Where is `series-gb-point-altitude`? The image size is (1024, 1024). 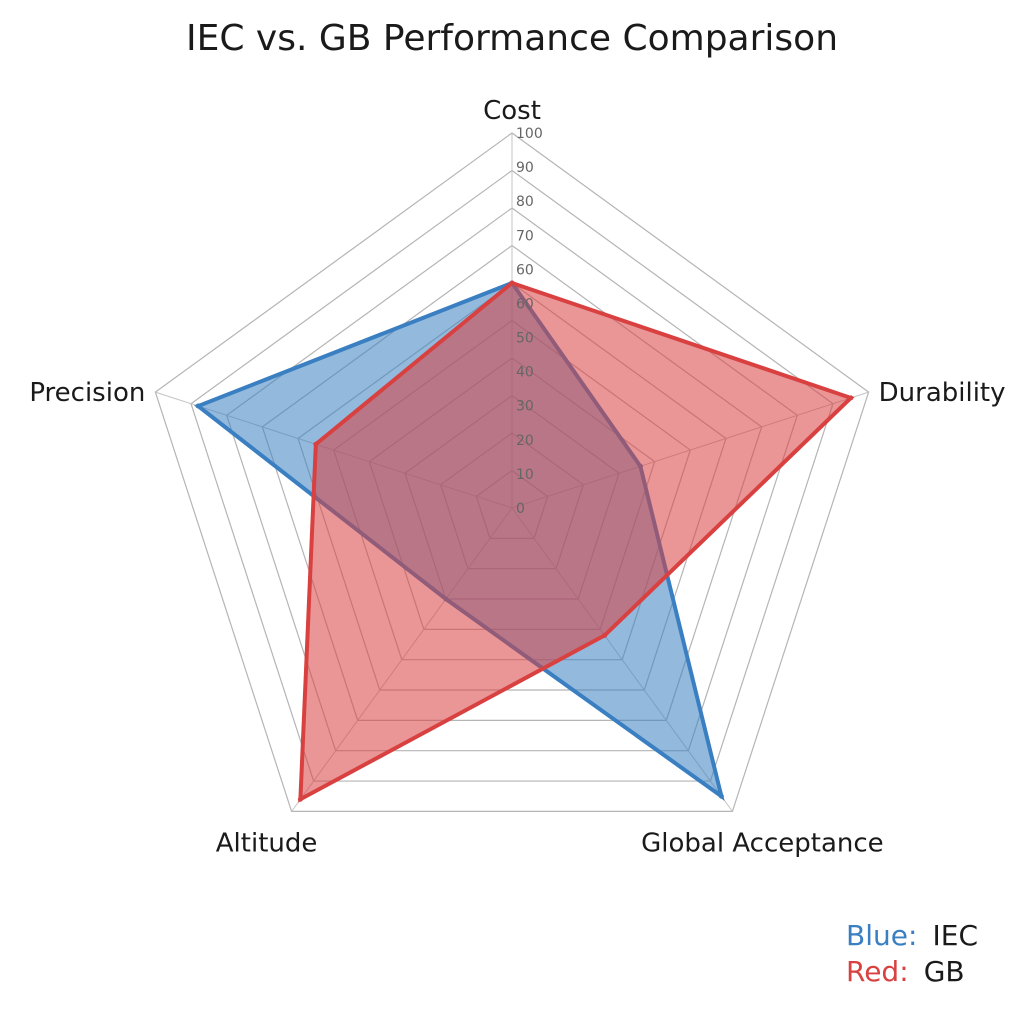
series-gb-point-altitude is located at coordinates (300, 799).